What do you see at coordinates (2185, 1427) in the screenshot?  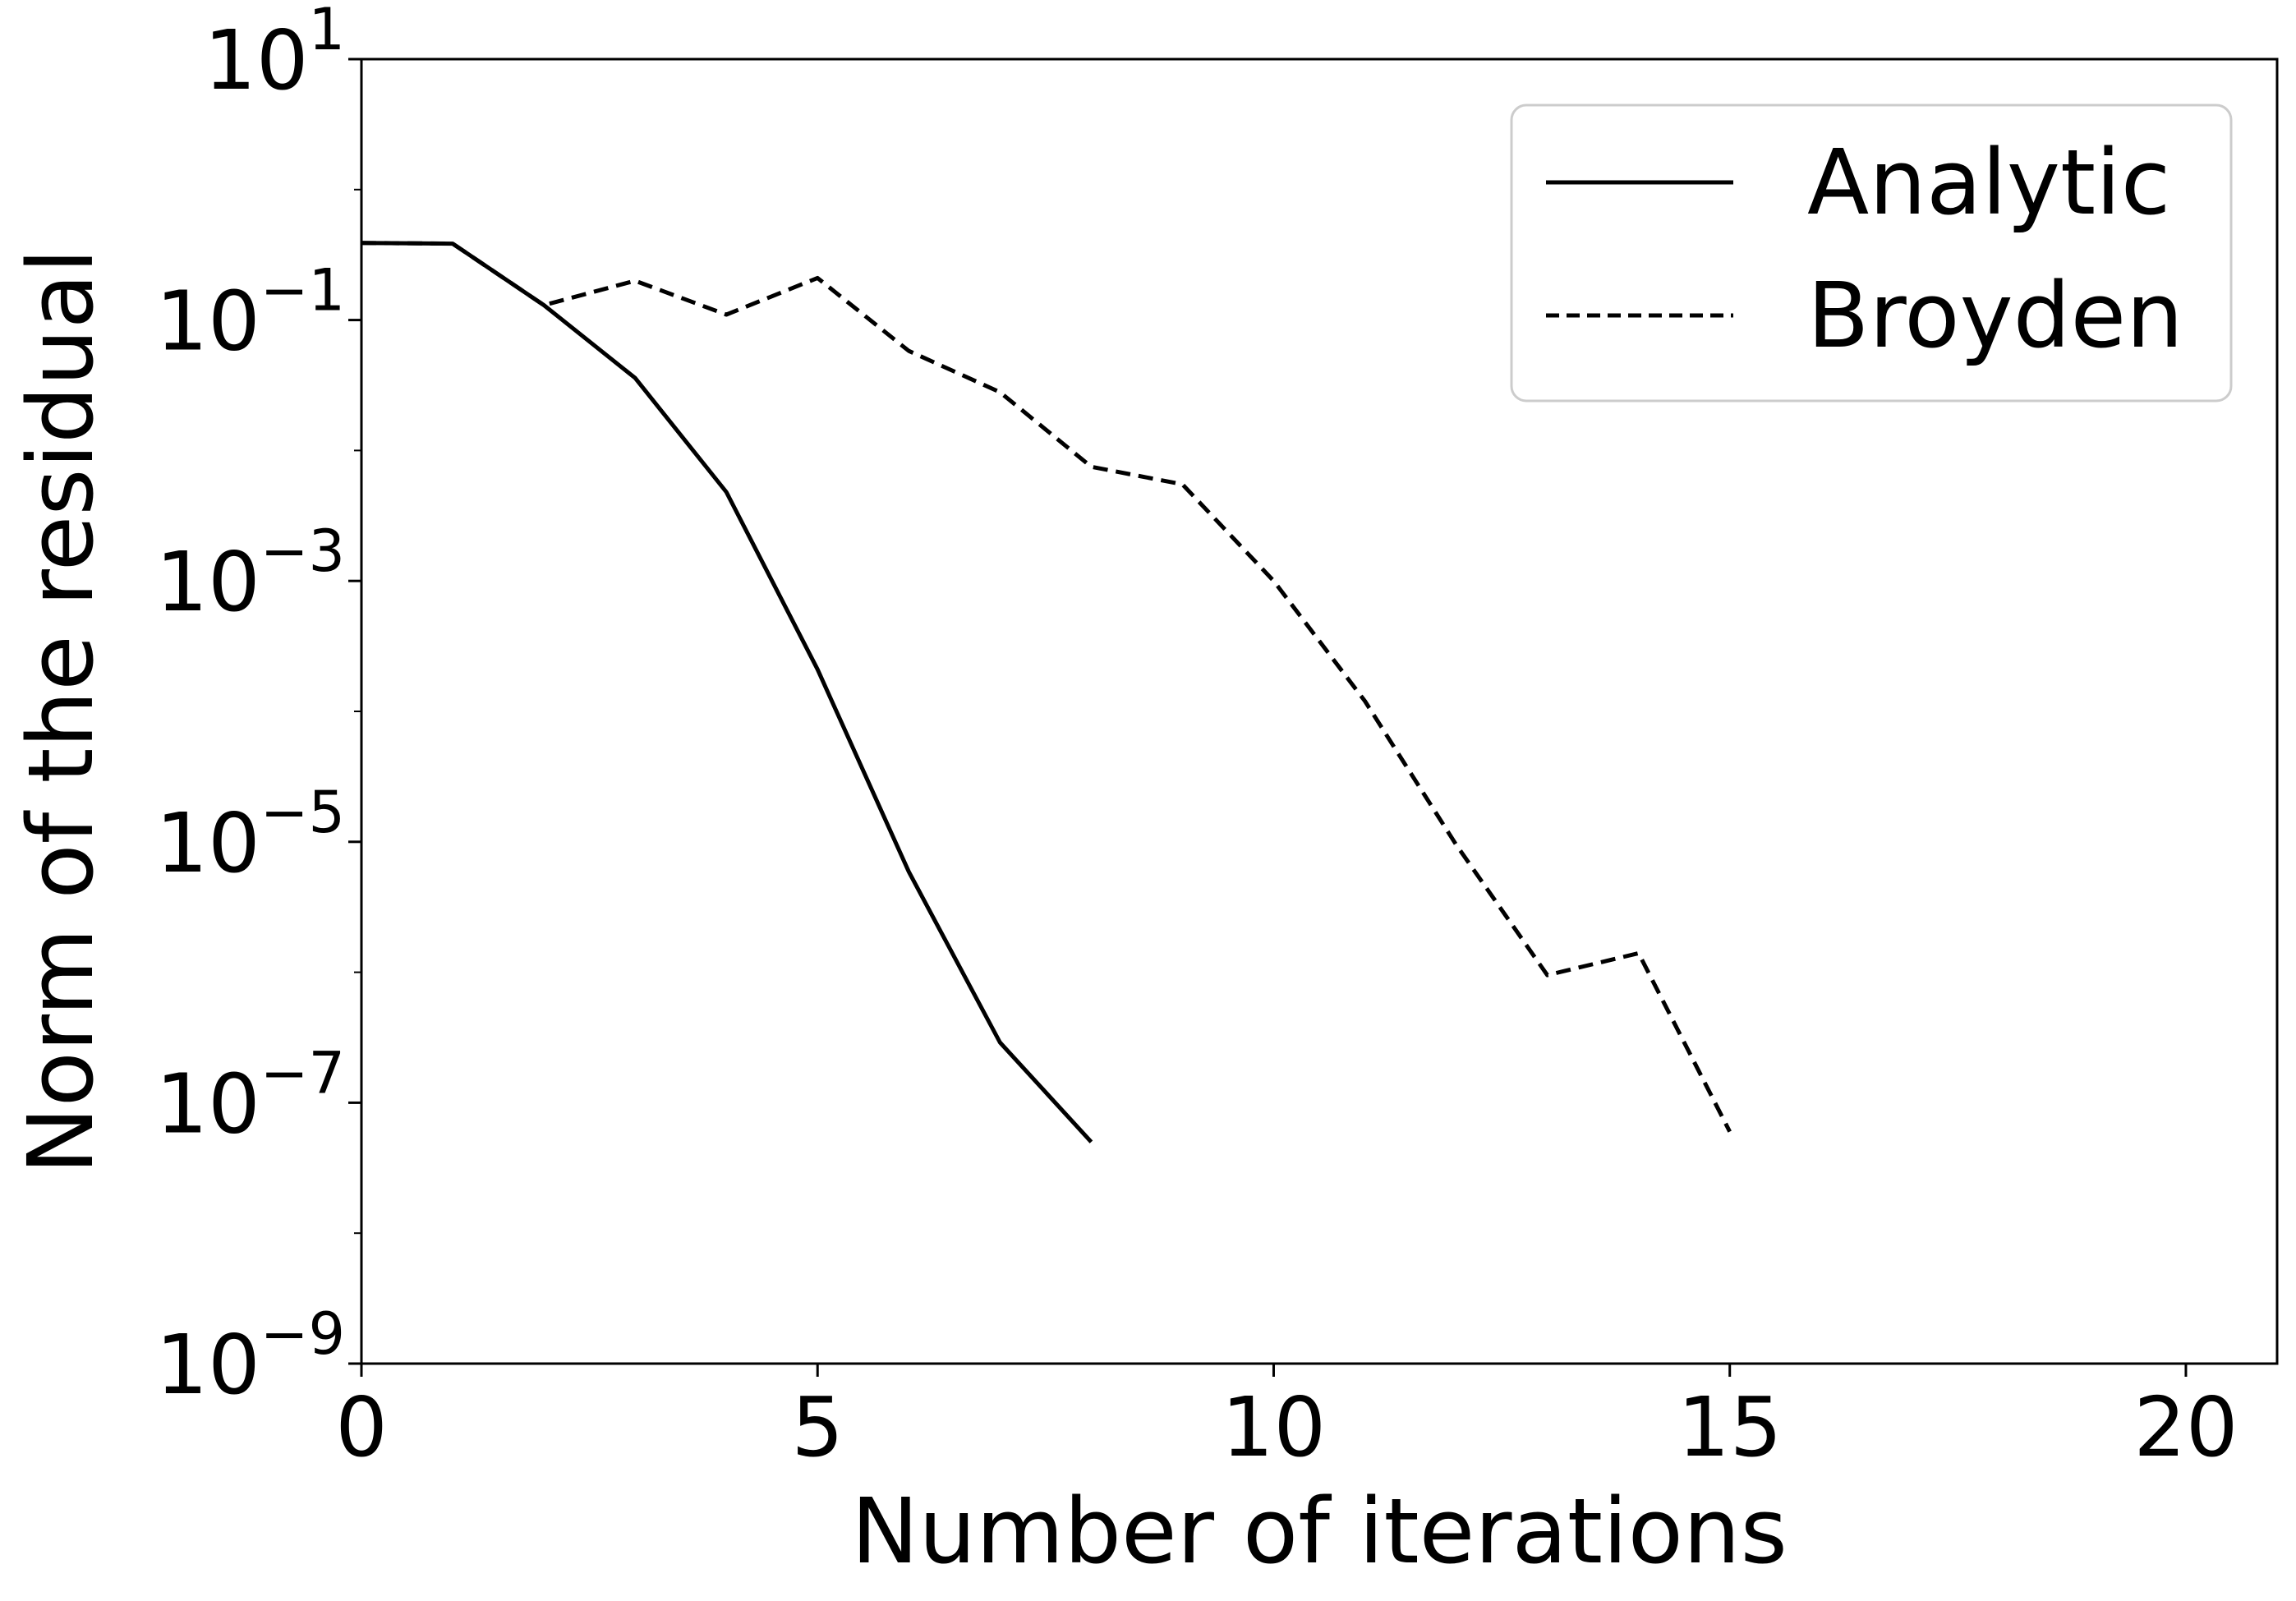 I see `x-tick-label: 20` at bounding box center [2185, 1427].